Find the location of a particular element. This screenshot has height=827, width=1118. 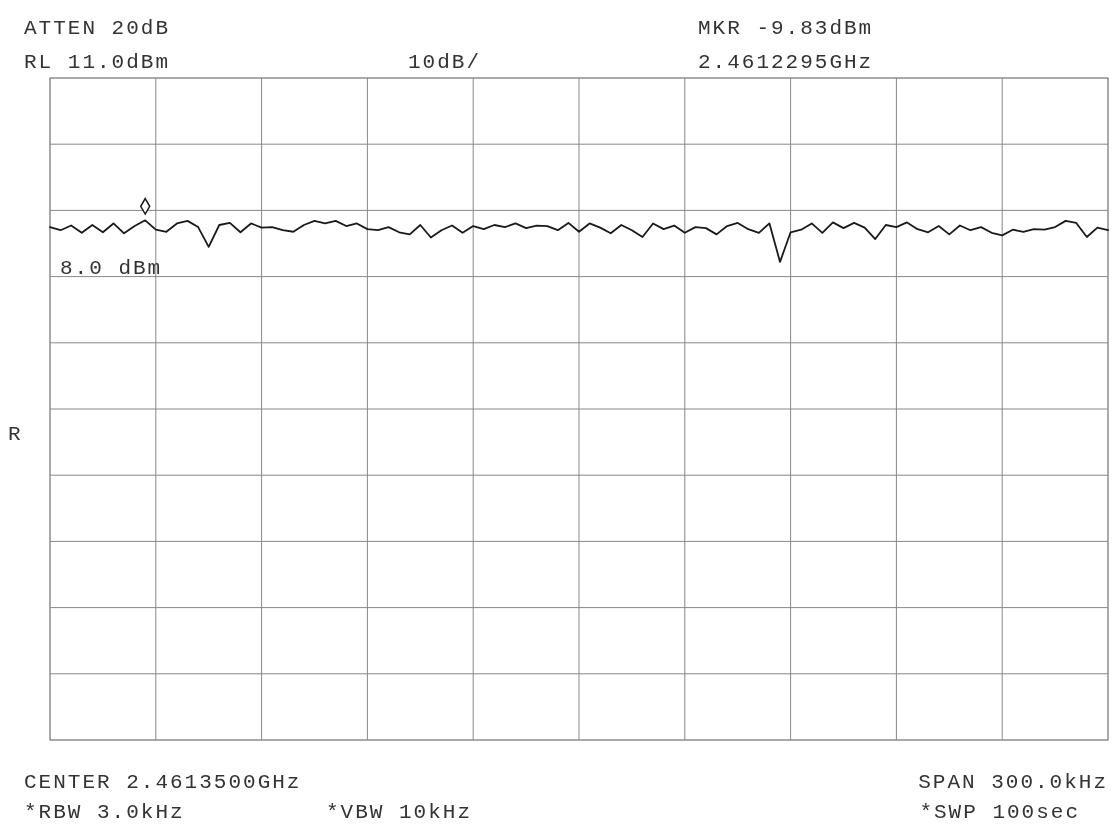

text: *SWP 100sec is located at coordinates (999, 812).